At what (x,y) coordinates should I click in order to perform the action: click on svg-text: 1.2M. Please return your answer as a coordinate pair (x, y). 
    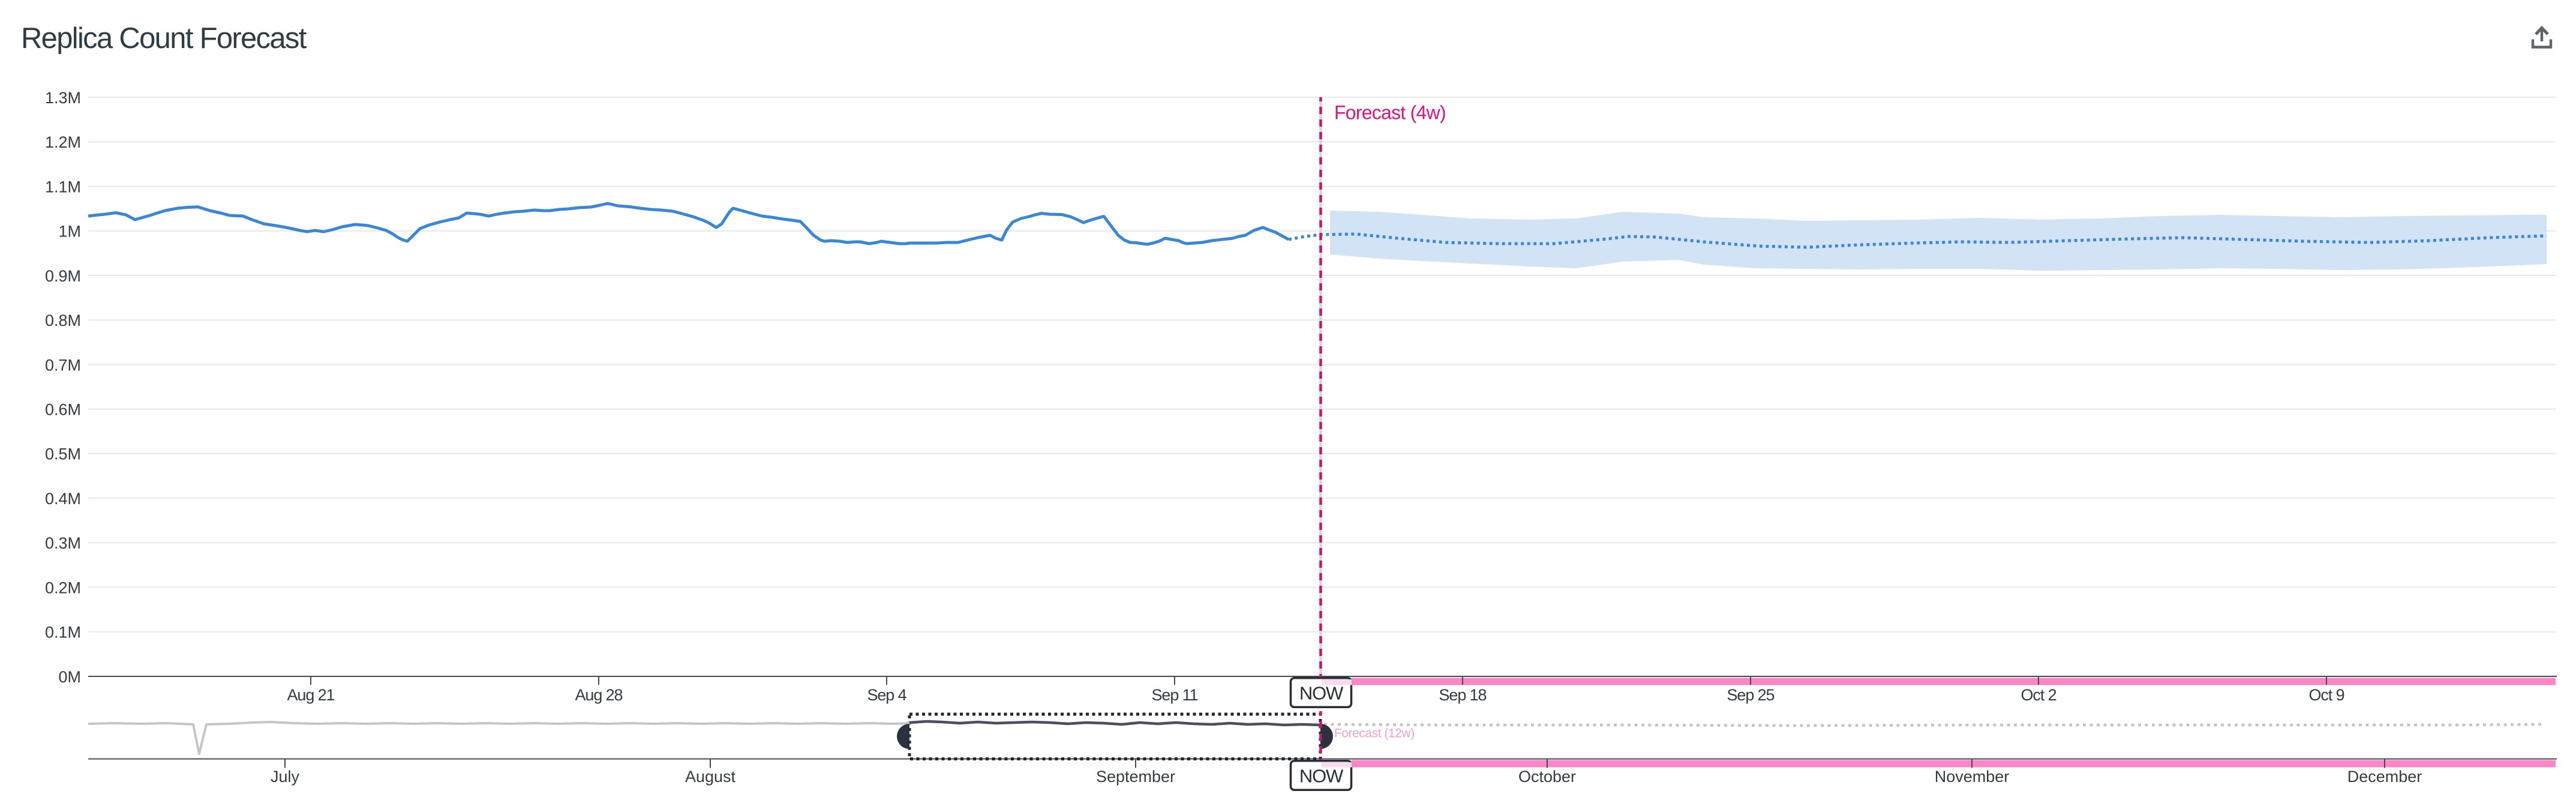
    Looking at the image, I should click on (63, 142).